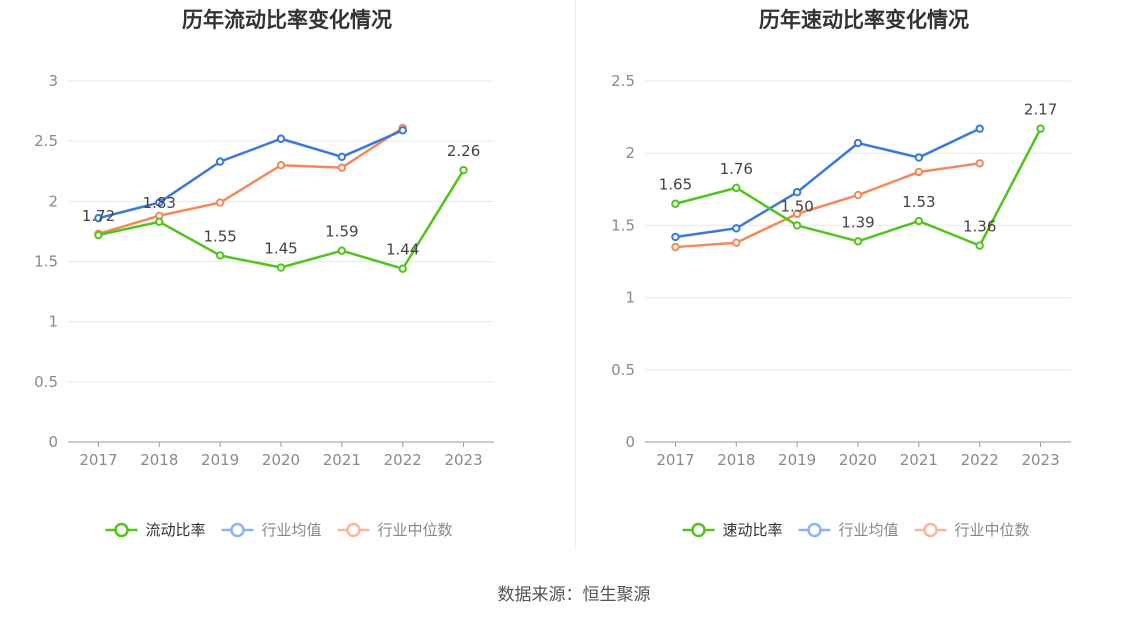 The image size is (1148, 619). I want to click on data-label: 1.65, so click(675, 185).